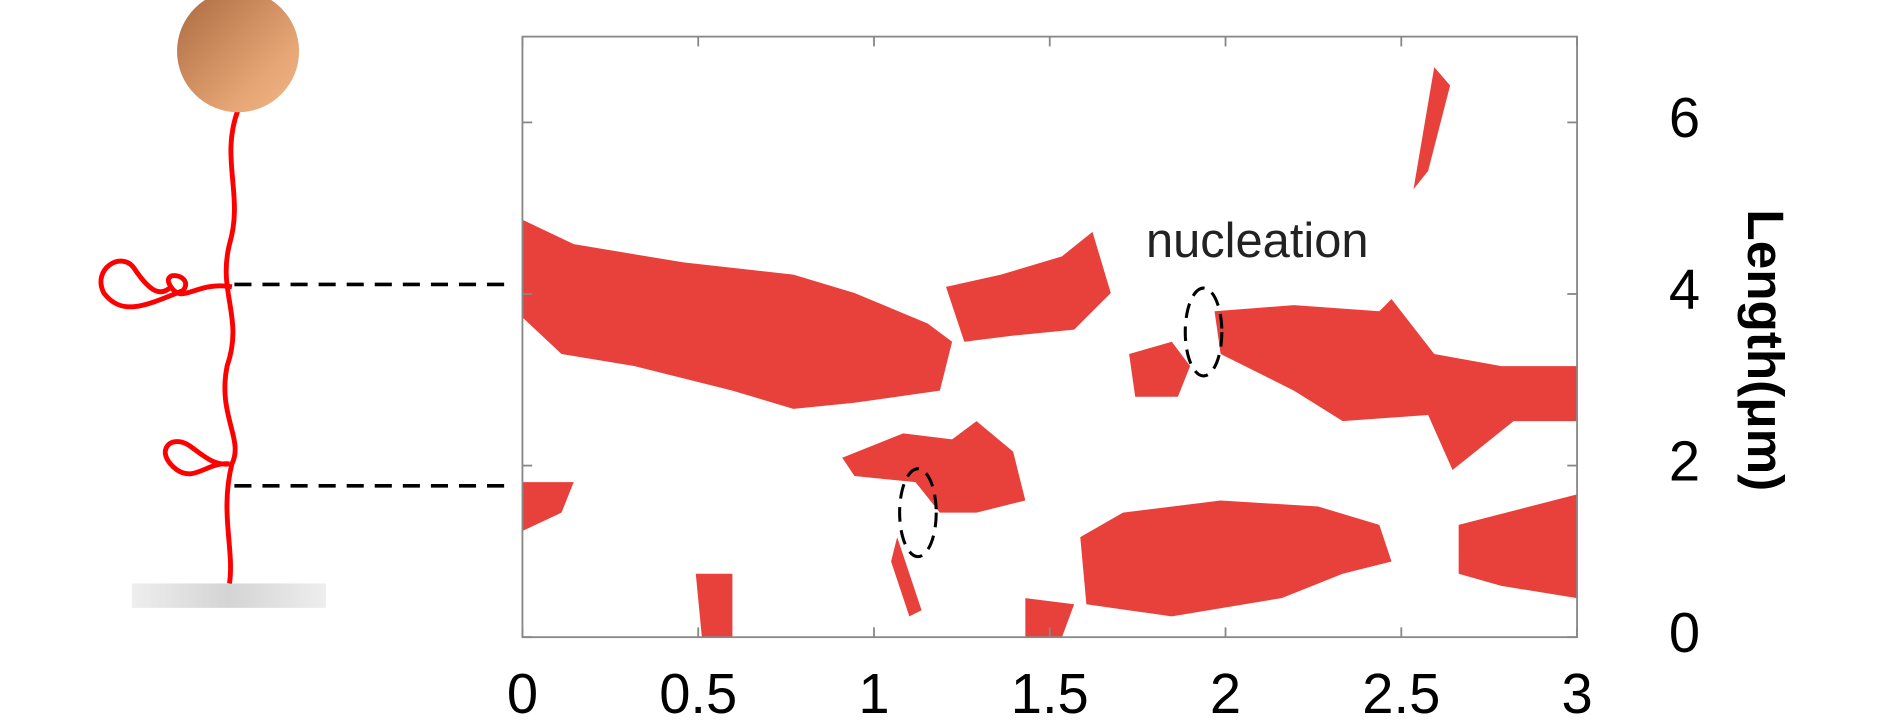 The image size is (1892, 727). What do you see at coordinates (522, 693) in the screenshot?
I see `x-tick-label: 0` at bounding box center [522, 693].